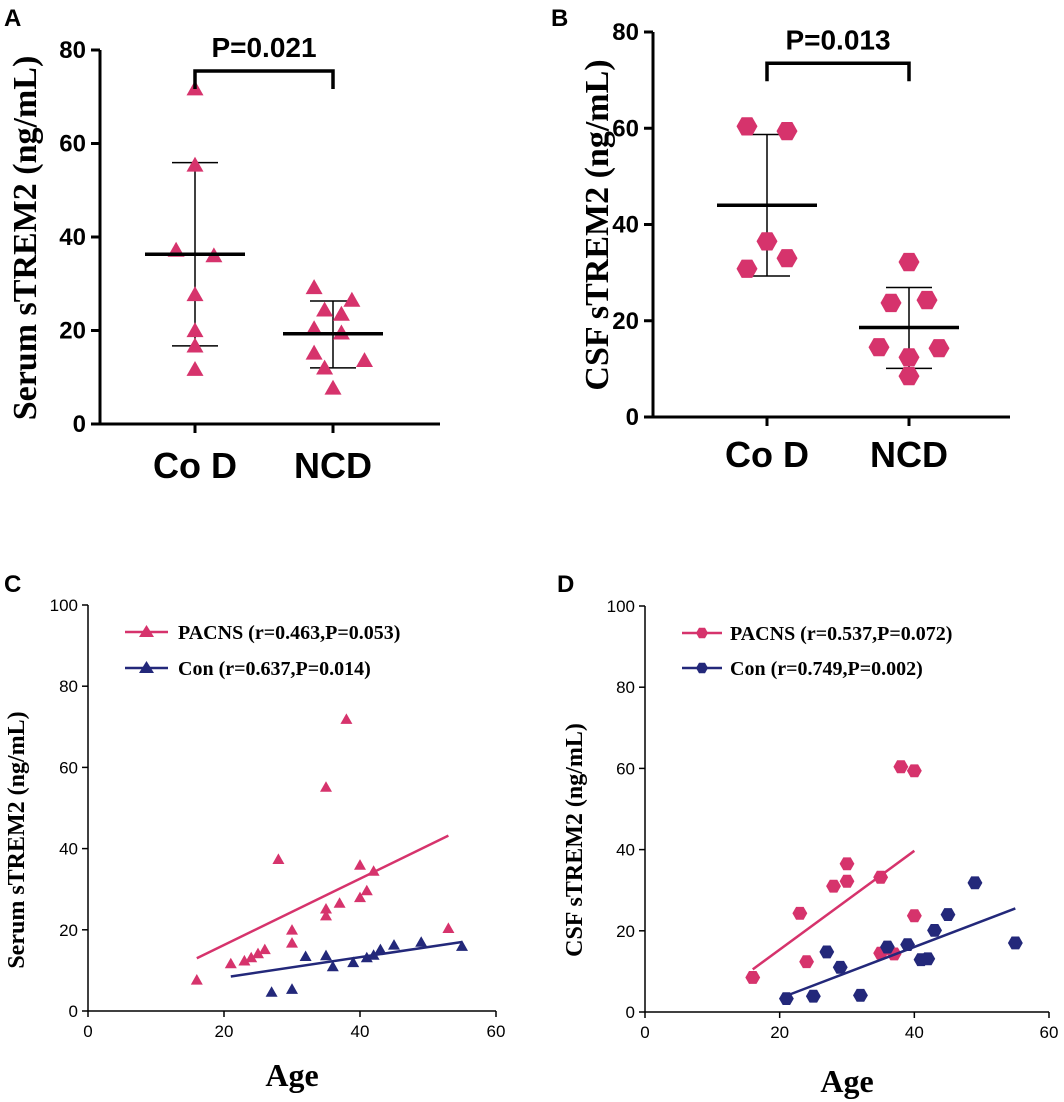 The width and height of the screenshot is (1064, 1102). I want to click on y-axis-label: Serum sTREM2 (ng/mL), so click(17, 839).